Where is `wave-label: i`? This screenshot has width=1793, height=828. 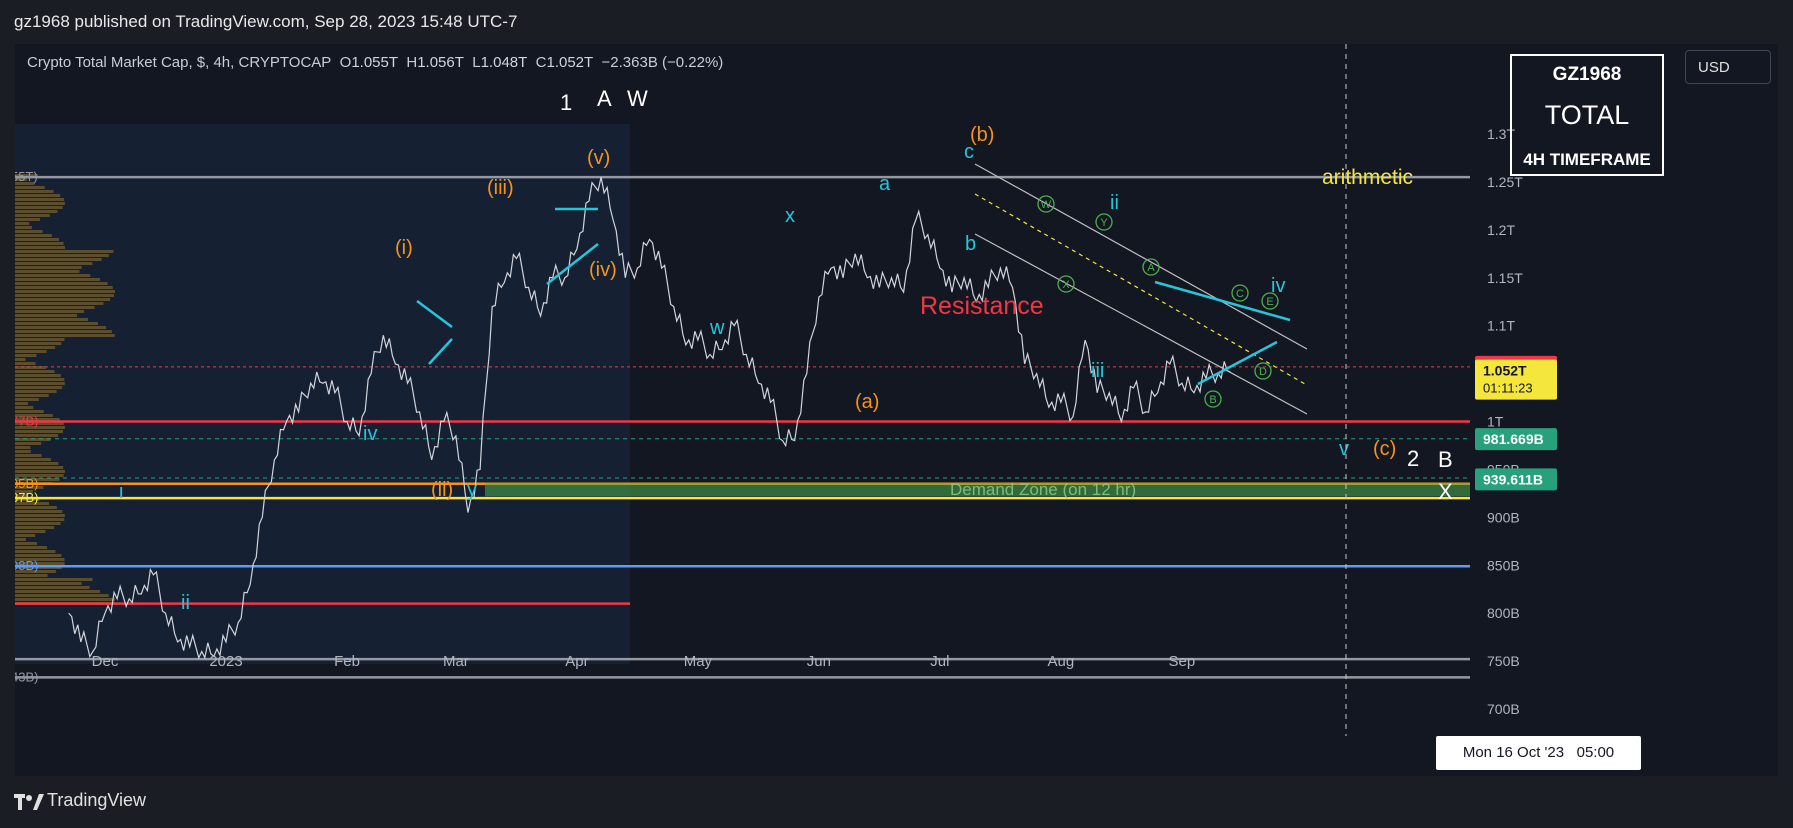 wave-label: i is located at coordinates (121, 492).